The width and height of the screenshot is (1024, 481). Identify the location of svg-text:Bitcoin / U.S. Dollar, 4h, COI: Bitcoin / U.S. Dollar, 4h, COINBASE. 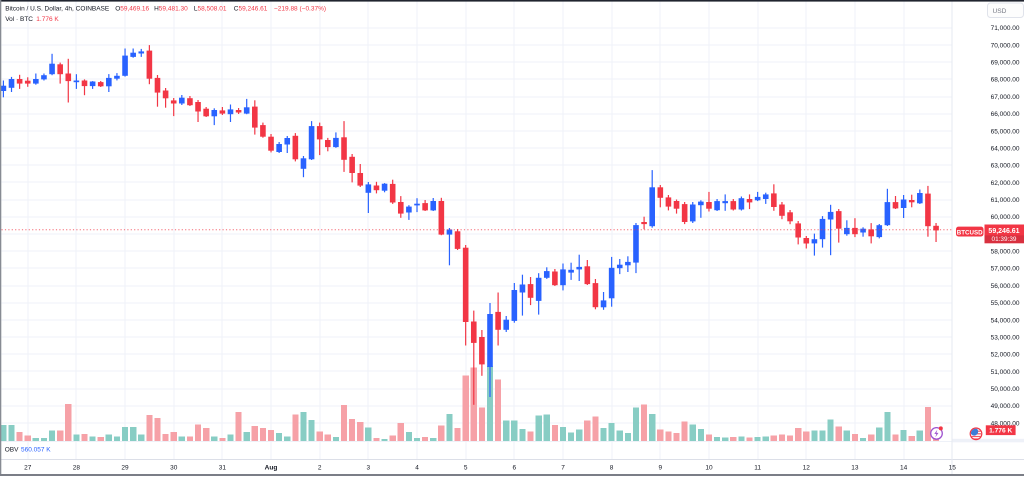
(57, 9).